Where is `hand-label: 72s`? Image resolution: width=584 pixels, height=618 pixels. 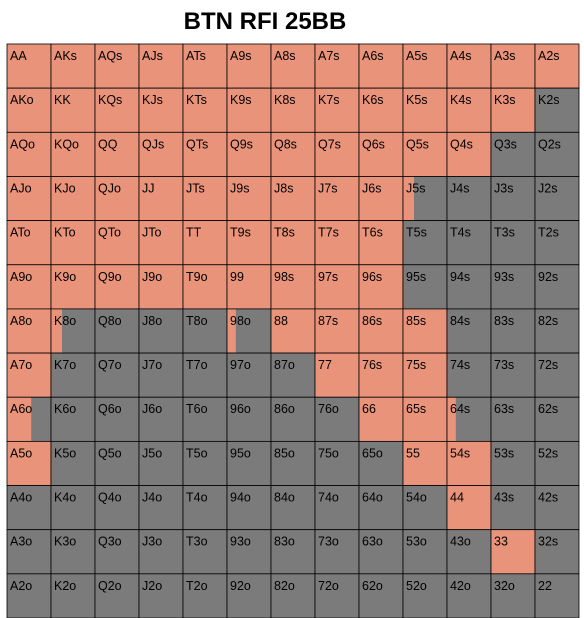
hand-label: 72s is located at coordinates (548, 365).